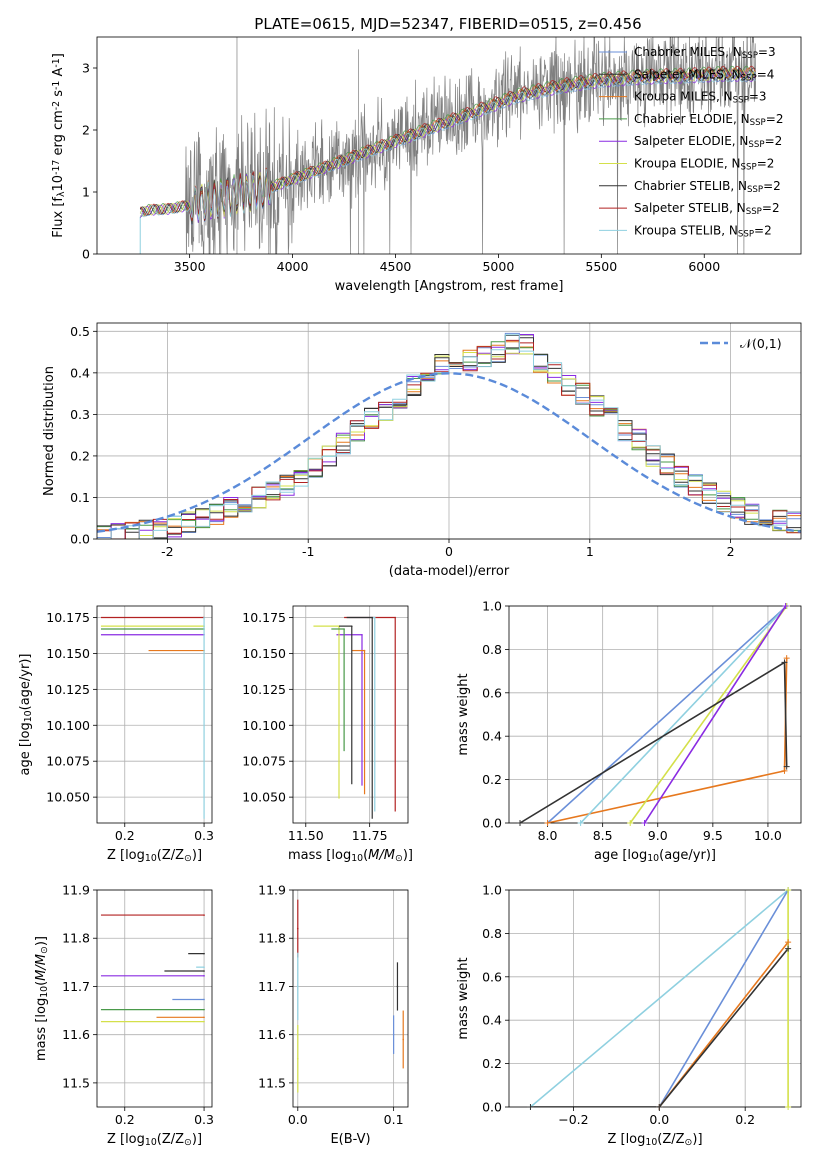  I want to click on text-run: Z [log, so click(126, 1139).